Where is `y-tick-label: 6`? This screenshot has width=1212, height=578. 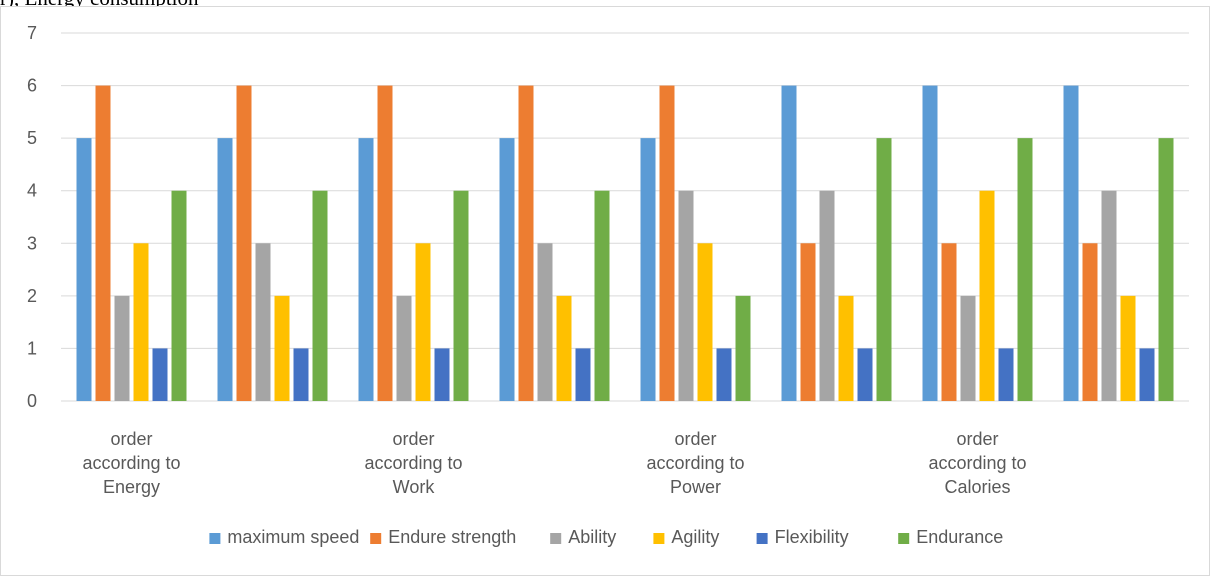
y-tick-label: 6 is located at coordinates (32, 86).